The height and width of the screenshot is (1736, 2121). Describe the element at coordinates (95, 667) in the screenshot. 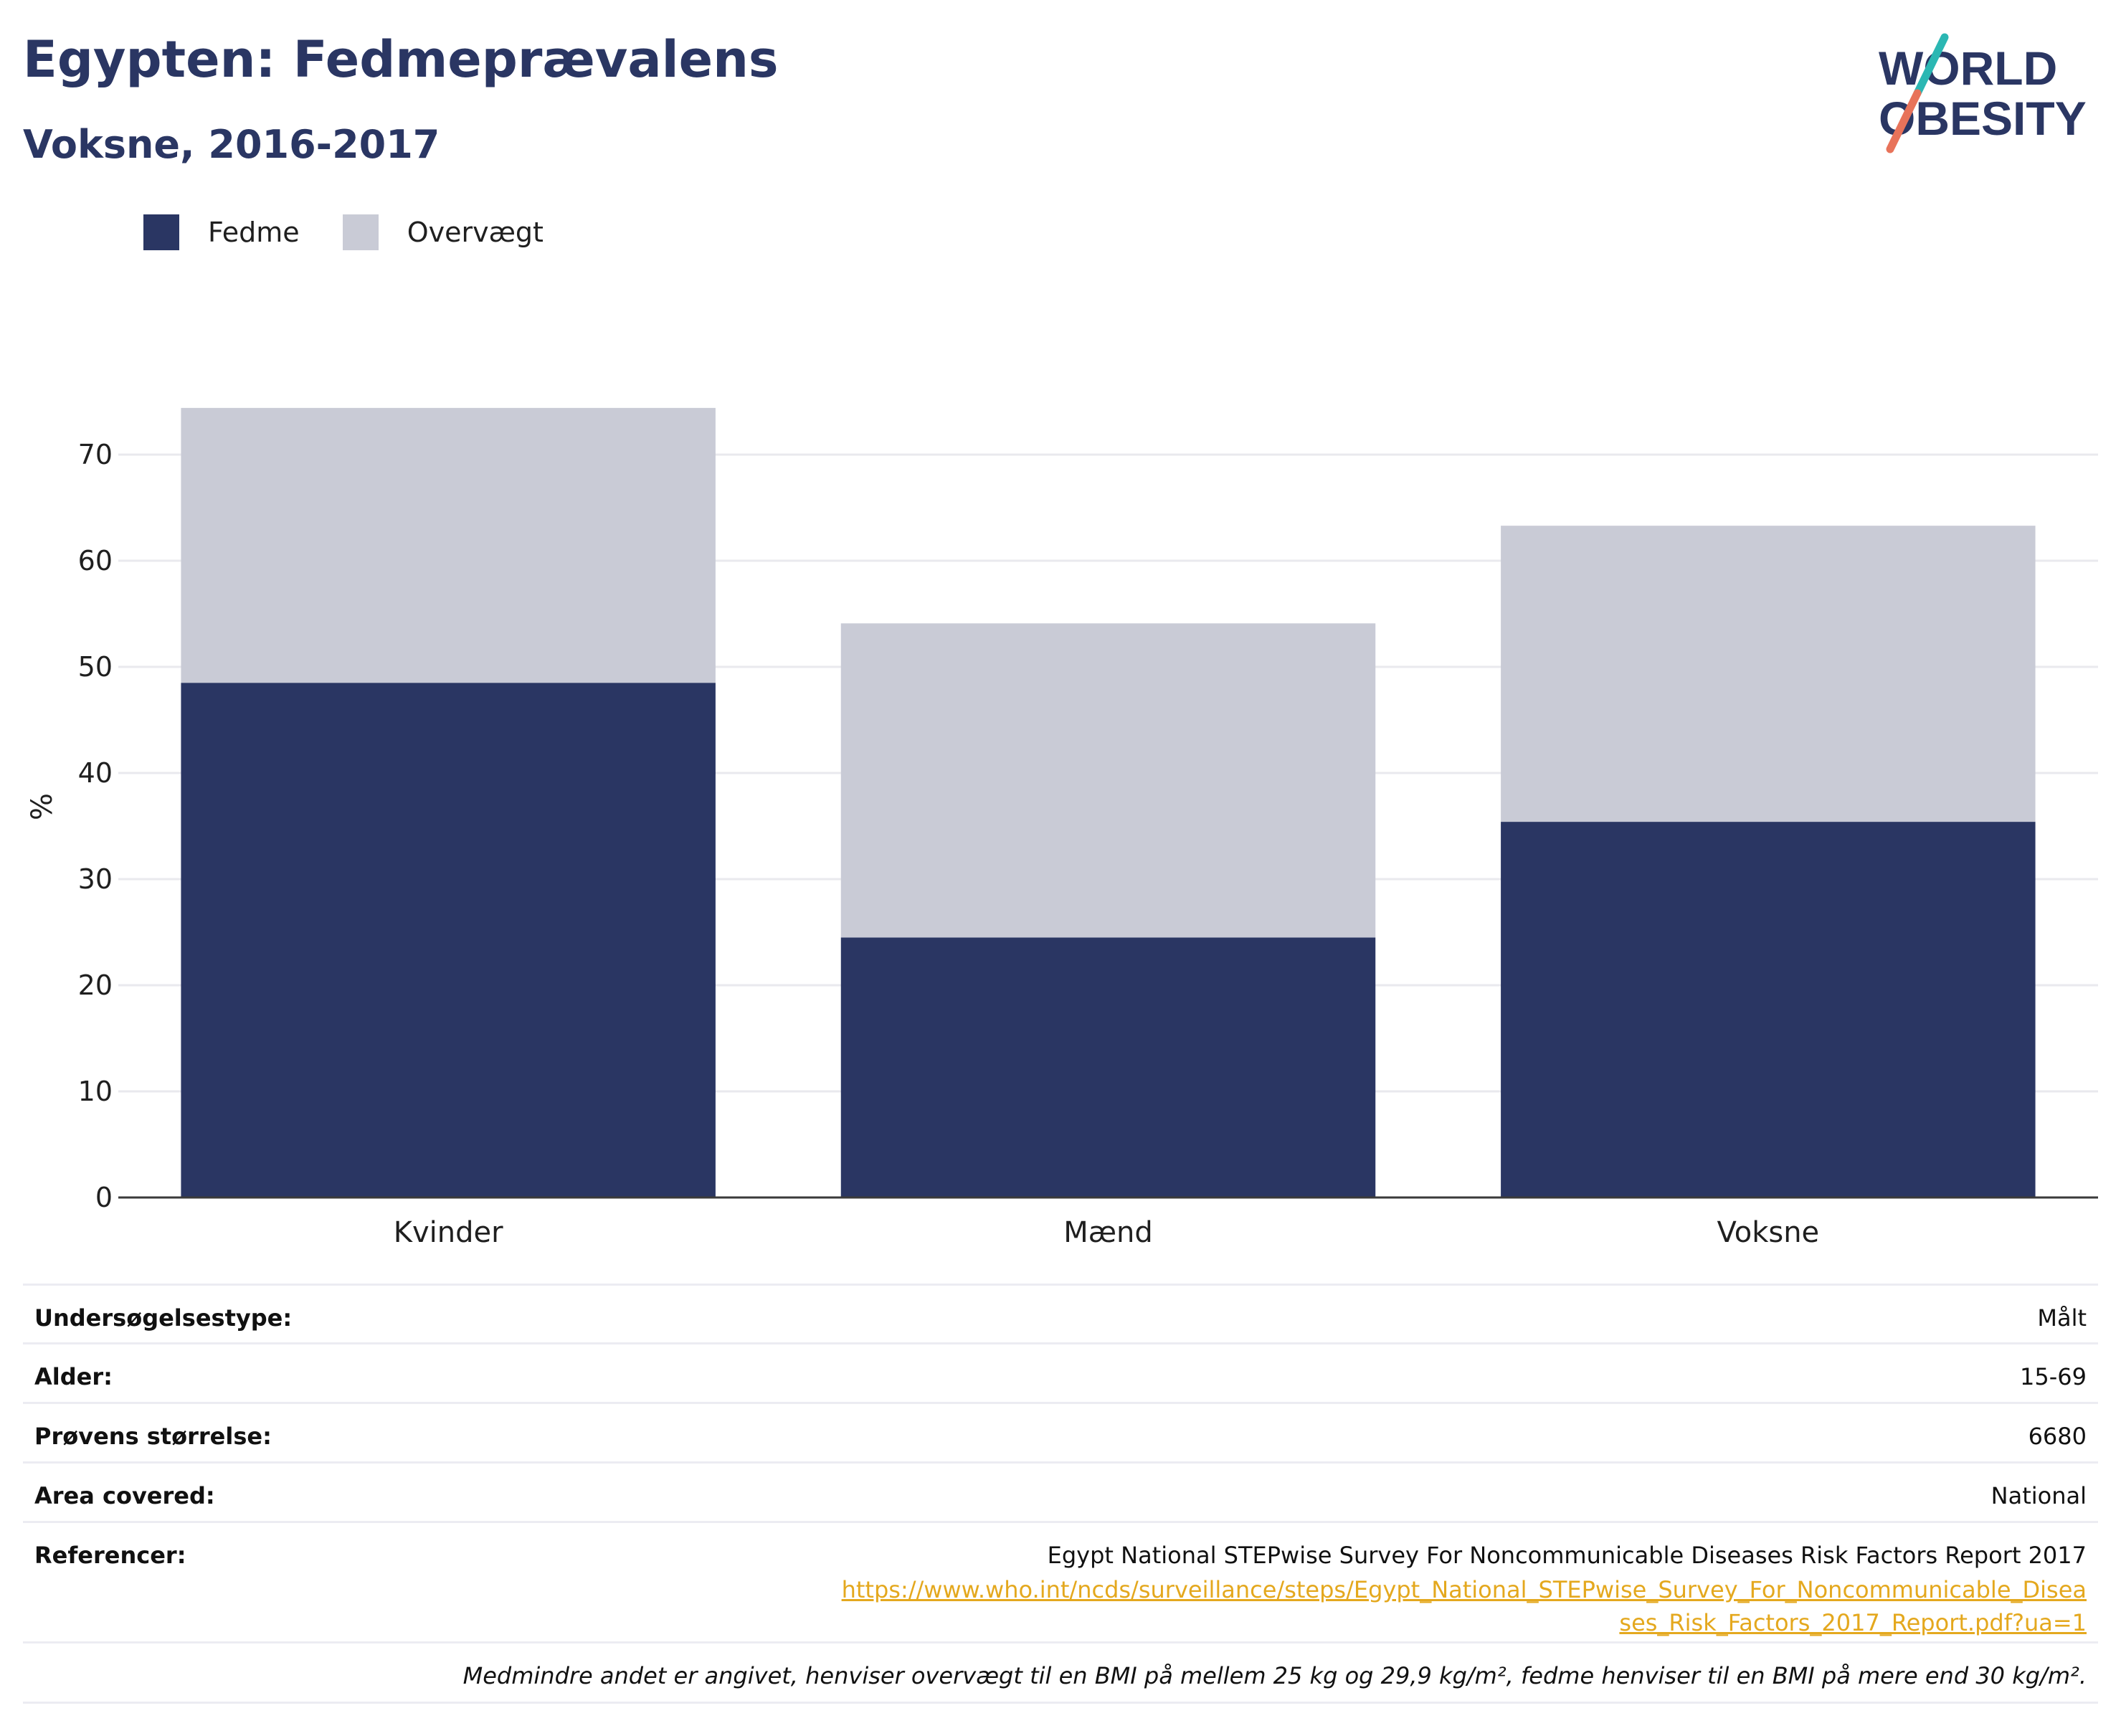

I see `y-tick-label: 50` at that location.